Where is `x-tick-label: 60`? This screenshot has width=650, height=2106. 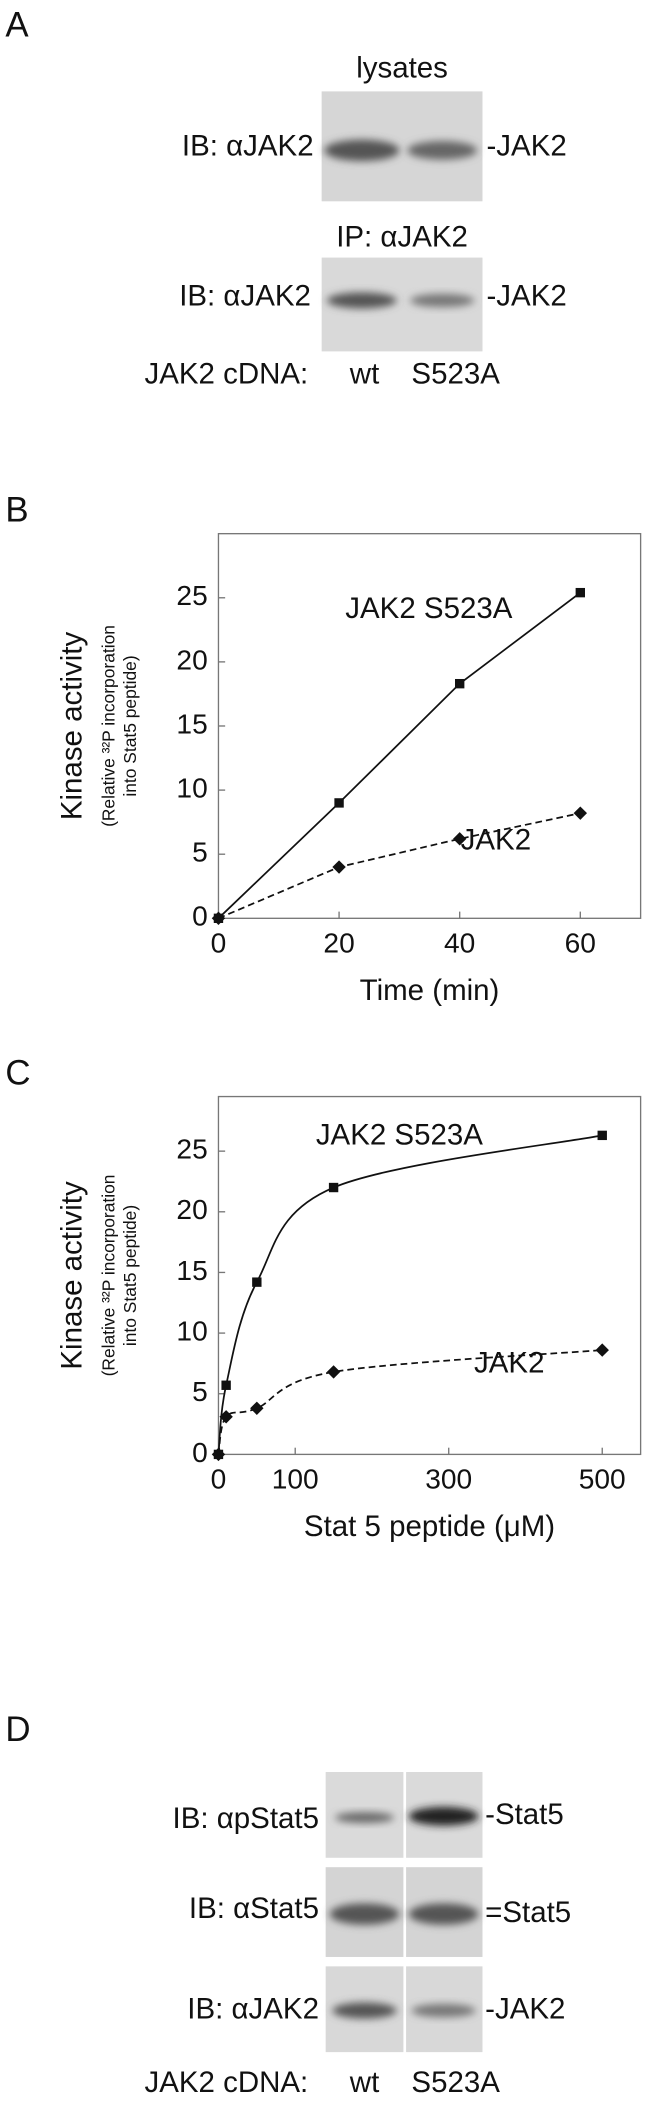 x-tick-label: 60 is located at coordinates (580, 943).